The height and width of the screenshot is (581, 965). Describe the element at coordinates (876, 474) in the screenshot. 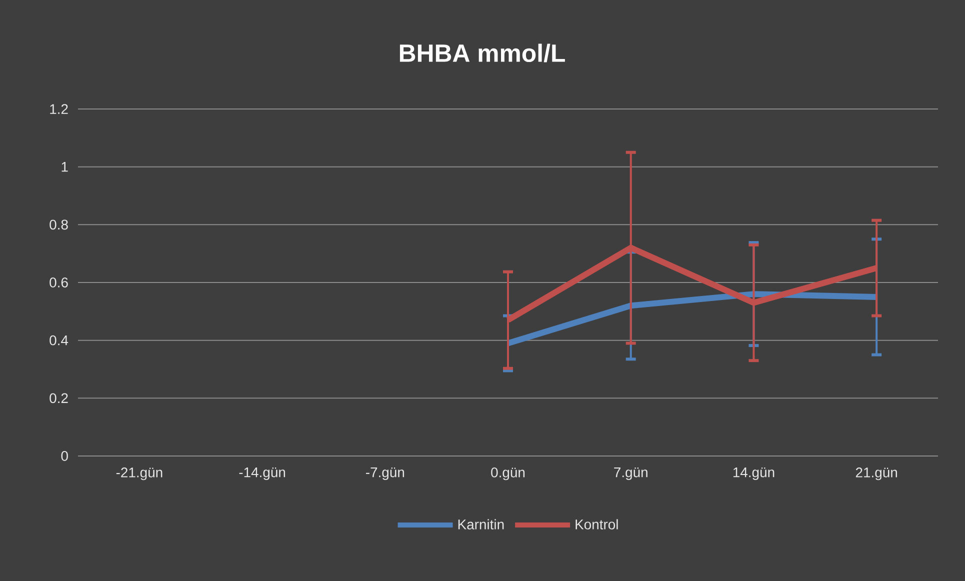

I see `x-tick-label: 21.gün` at that location.